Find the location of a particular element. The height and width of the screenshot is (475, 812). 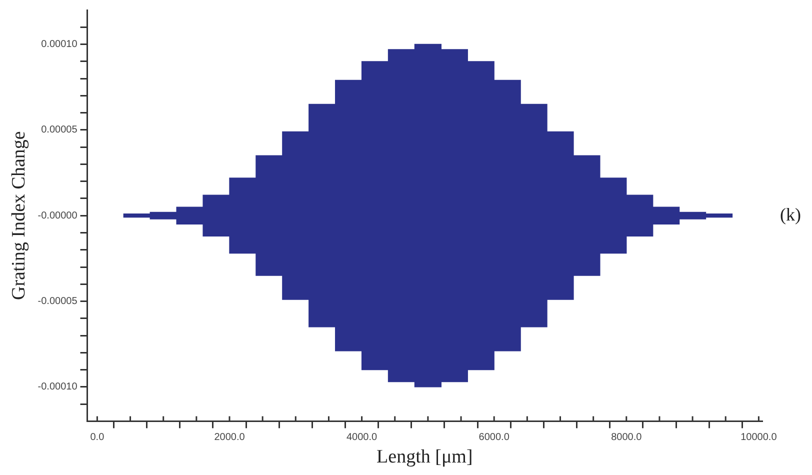

x-tick-label: 4000.0 is located at coordinates (362, 437).